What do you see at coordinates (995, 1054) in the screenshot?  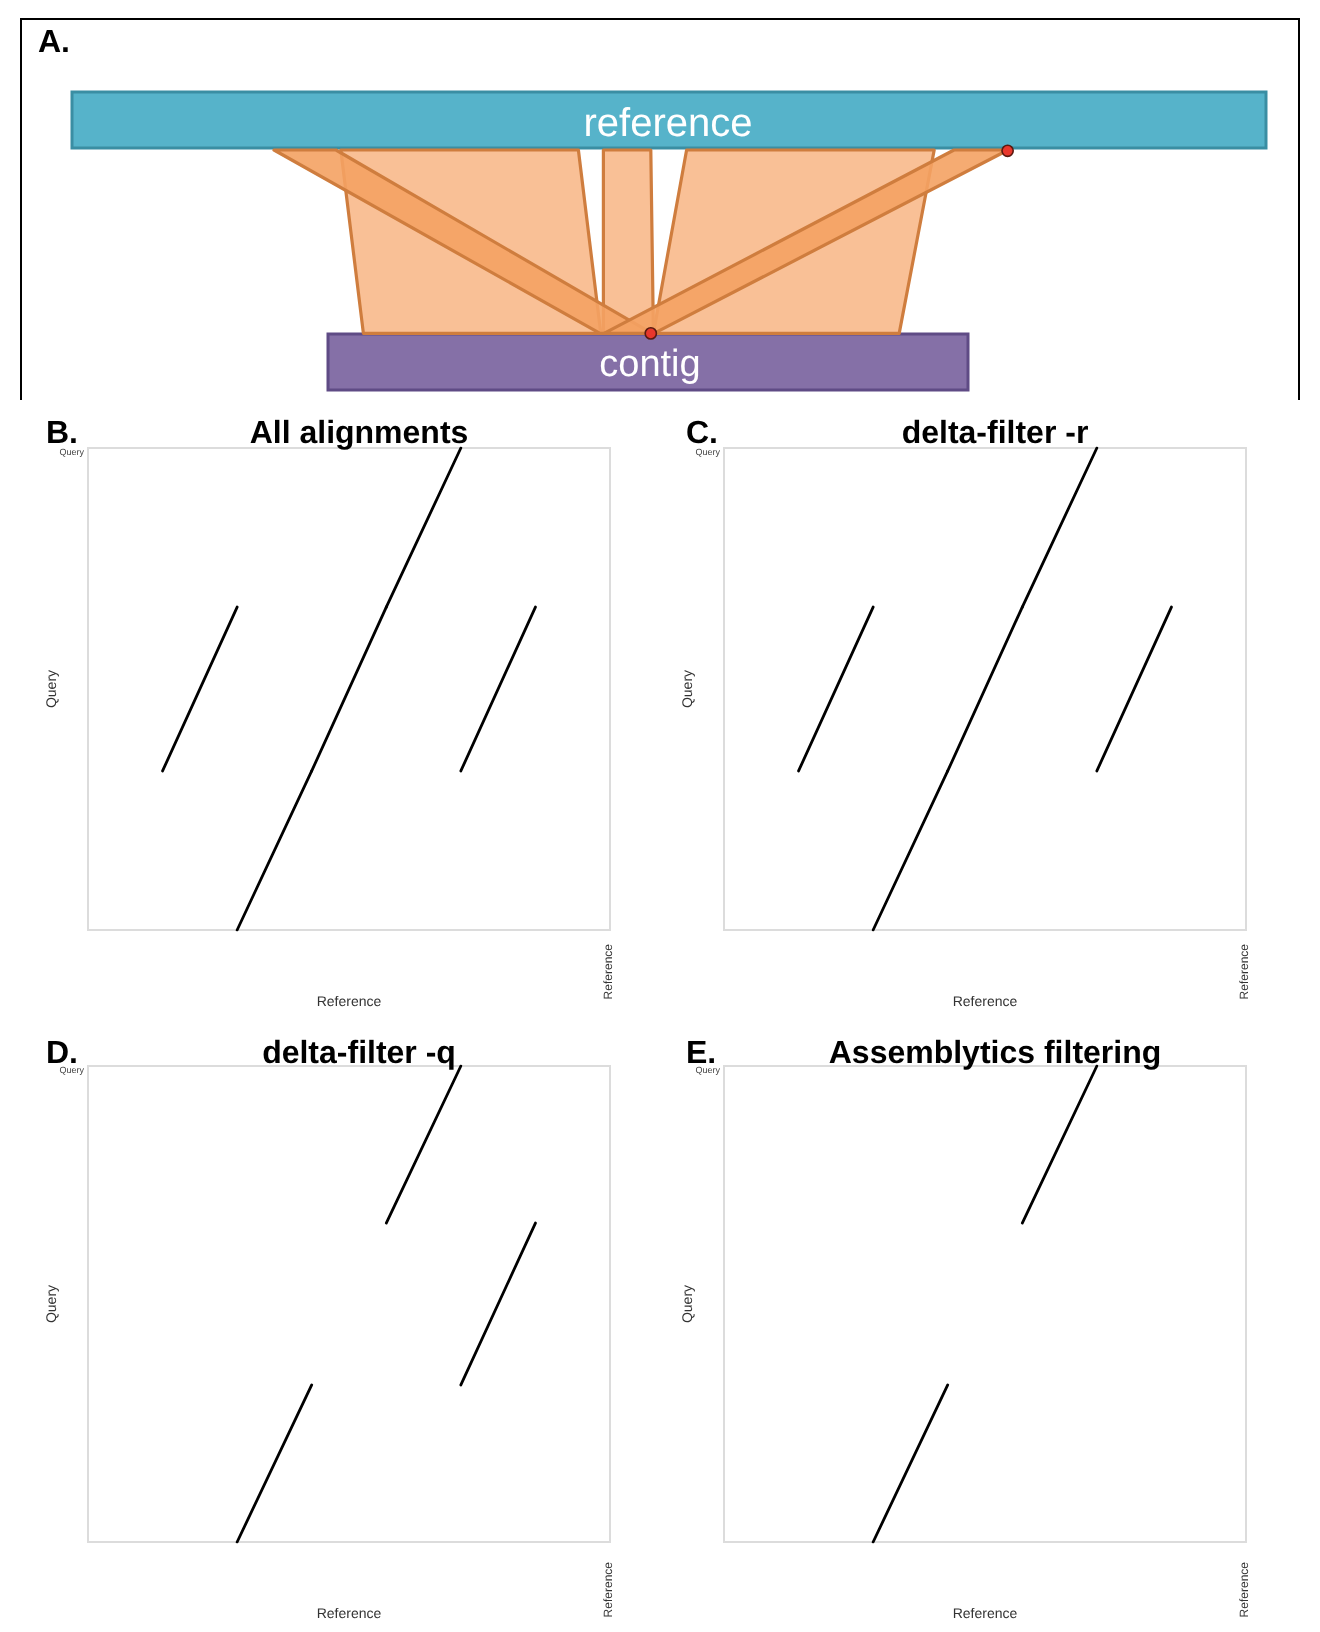 I see `chart-title: Assemblytics filtering` at bounding box center [995, 1054].